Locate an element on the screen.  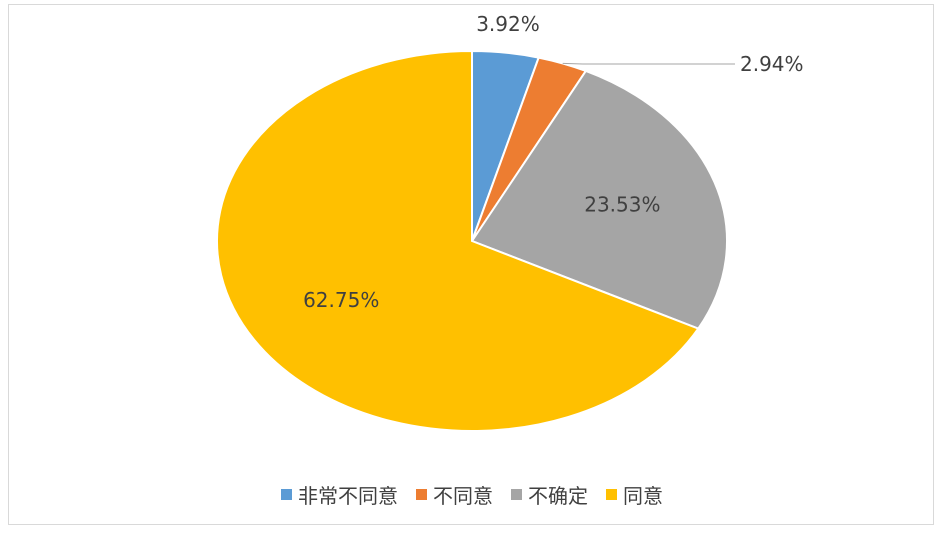
legend-label: 不确定 is located at coordinates (558, 496).